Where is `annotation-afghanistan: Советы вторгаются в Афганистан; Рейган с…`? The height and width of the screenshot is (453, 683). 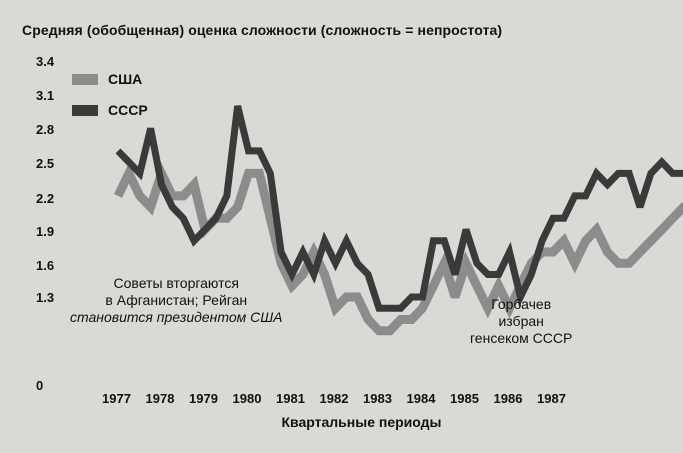
annotation-afghanistan: Советы вторгаются в Афганистан; Рейган с… is located at coordinates (176, 300).